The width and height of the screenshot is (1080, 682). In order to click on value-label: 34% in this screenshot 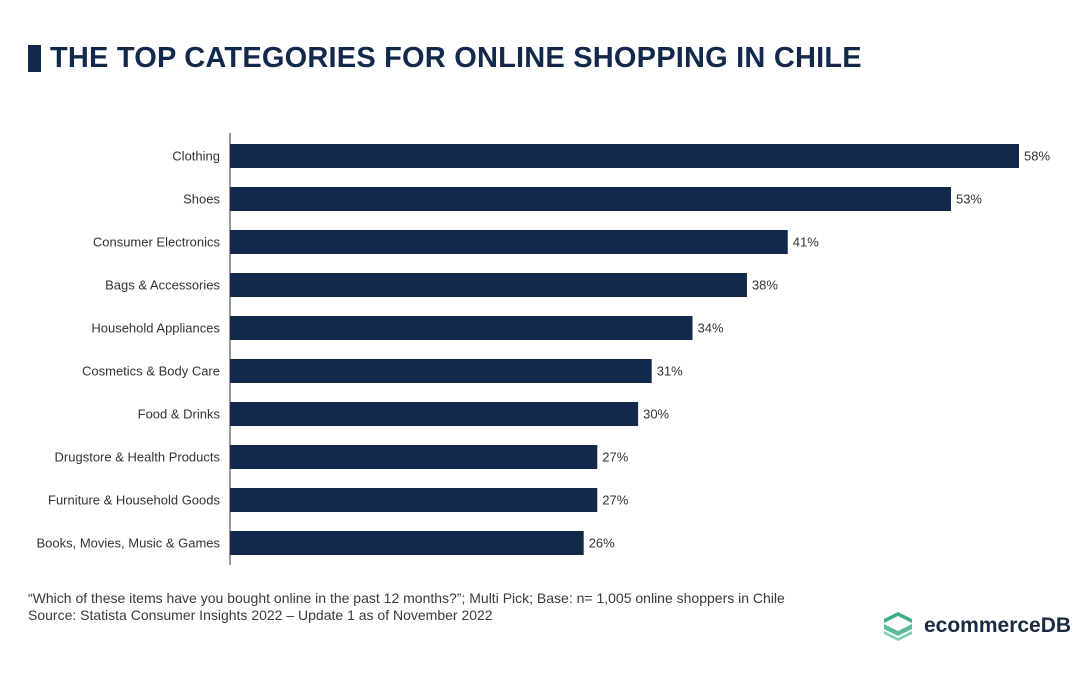, I will do `click(711, 328)`.